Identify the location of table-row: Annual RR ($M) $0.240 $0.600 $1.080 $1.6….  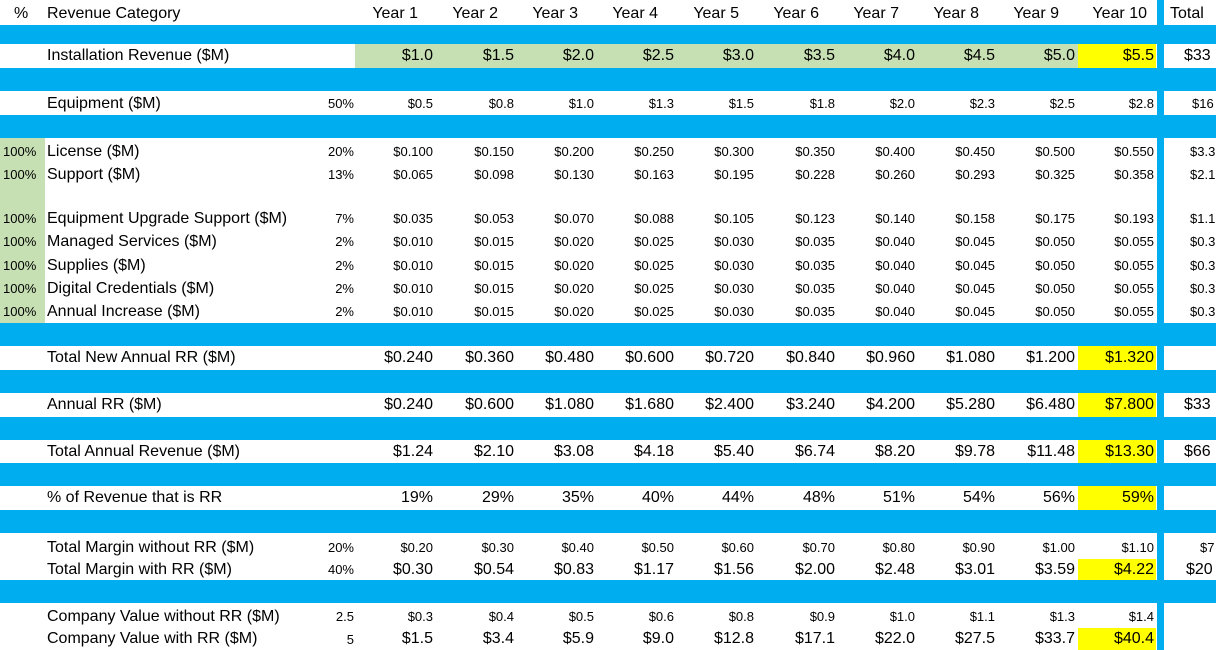
(608, 405).